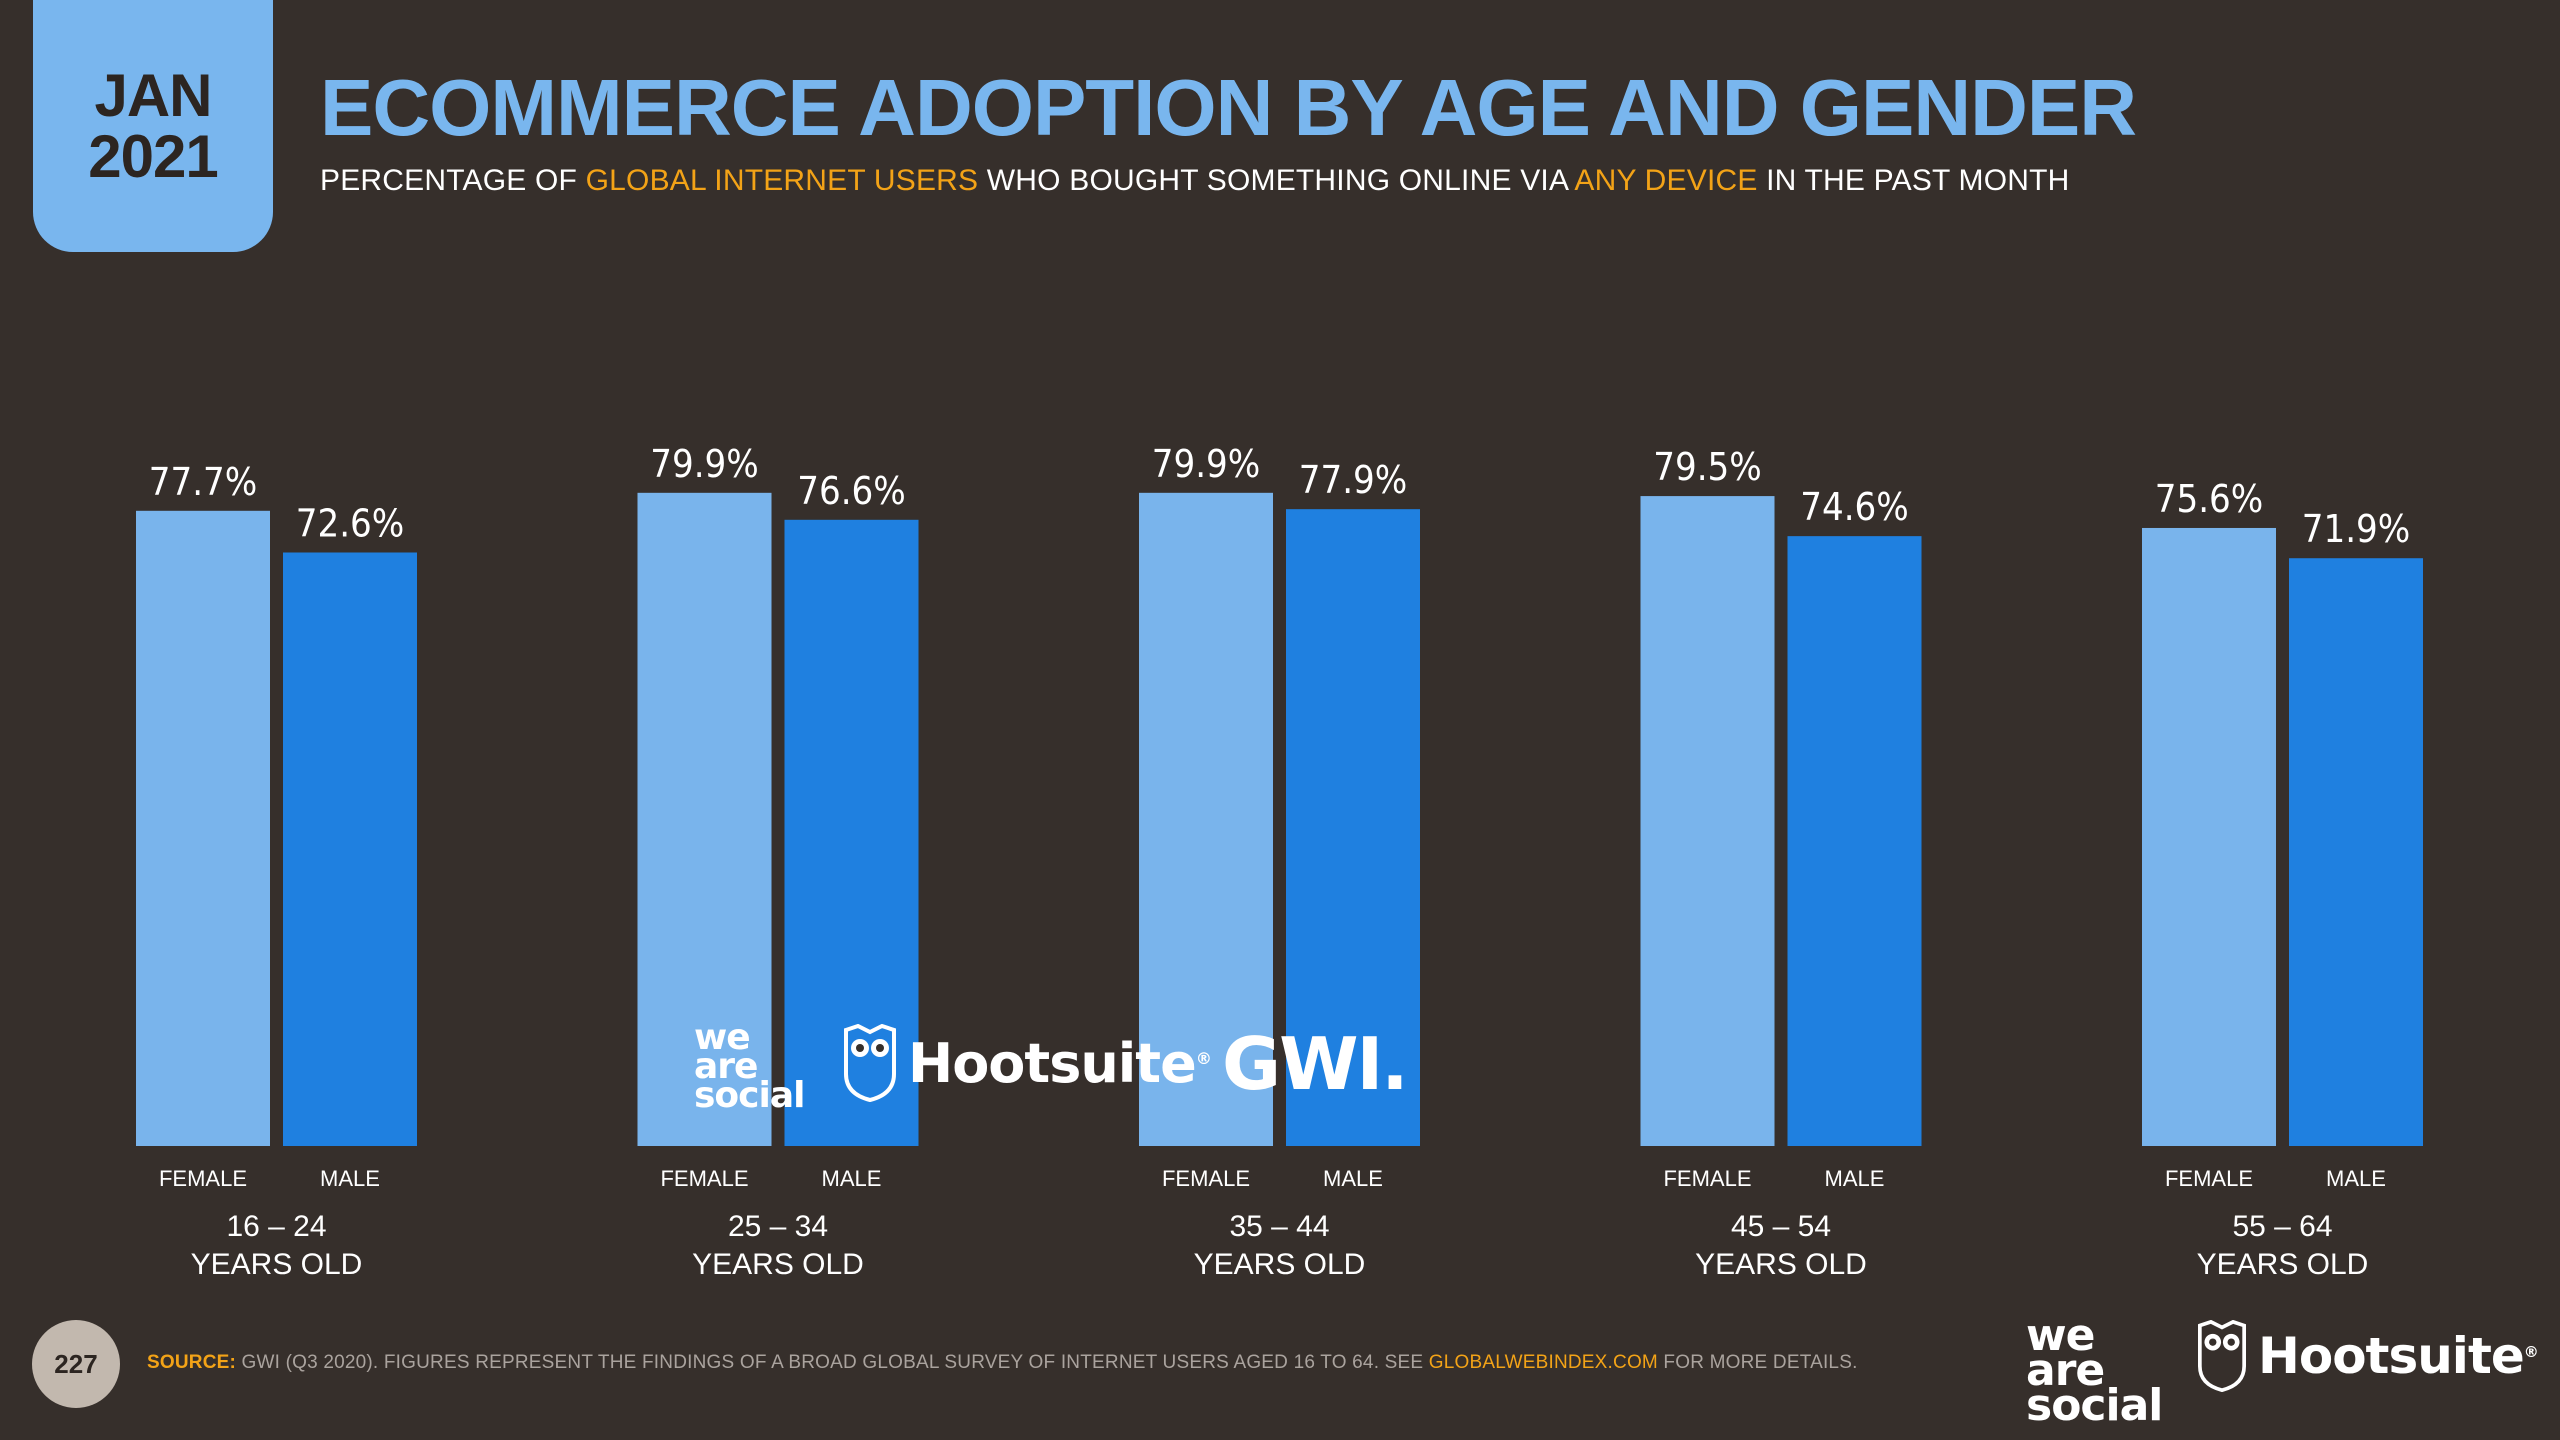 The height and width of the screenshot is (1440, 2560). I want to click on date-badge: JAN 2021, so click(153, 126).